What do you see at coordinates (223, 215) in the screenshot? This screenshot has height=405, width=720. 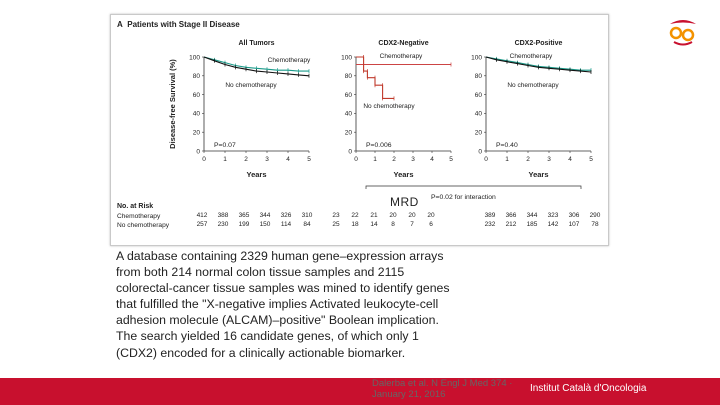 I see `risk-value: 388` at bounding box center [223, 215].